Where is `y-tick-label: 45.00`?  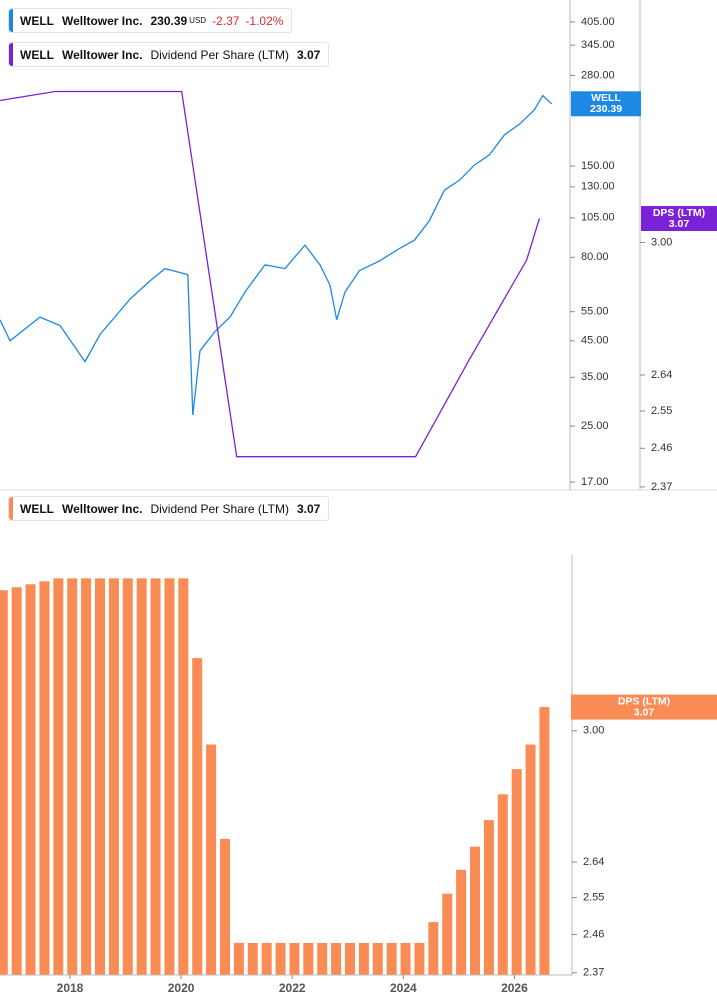 y-tick-label: 45.00 is located at coordinates (595, 341).